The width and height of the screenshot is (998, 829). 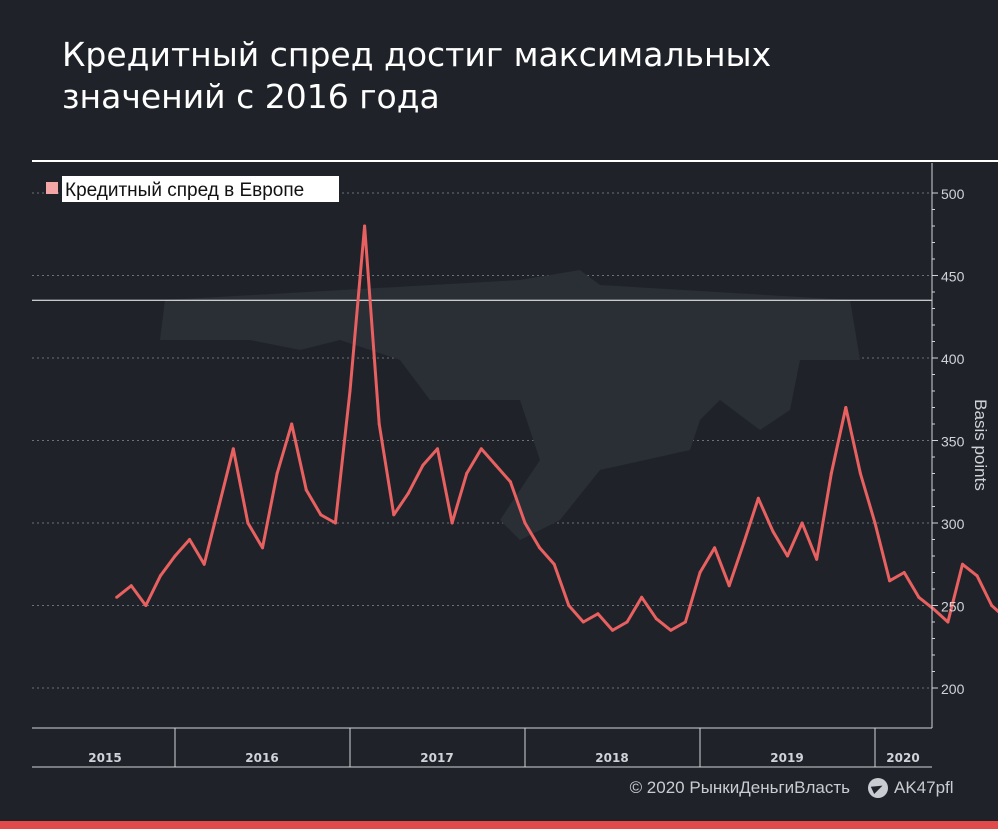 I want to click on legend-label: Кредитный спред в Европе, so click(x=184, y=190).